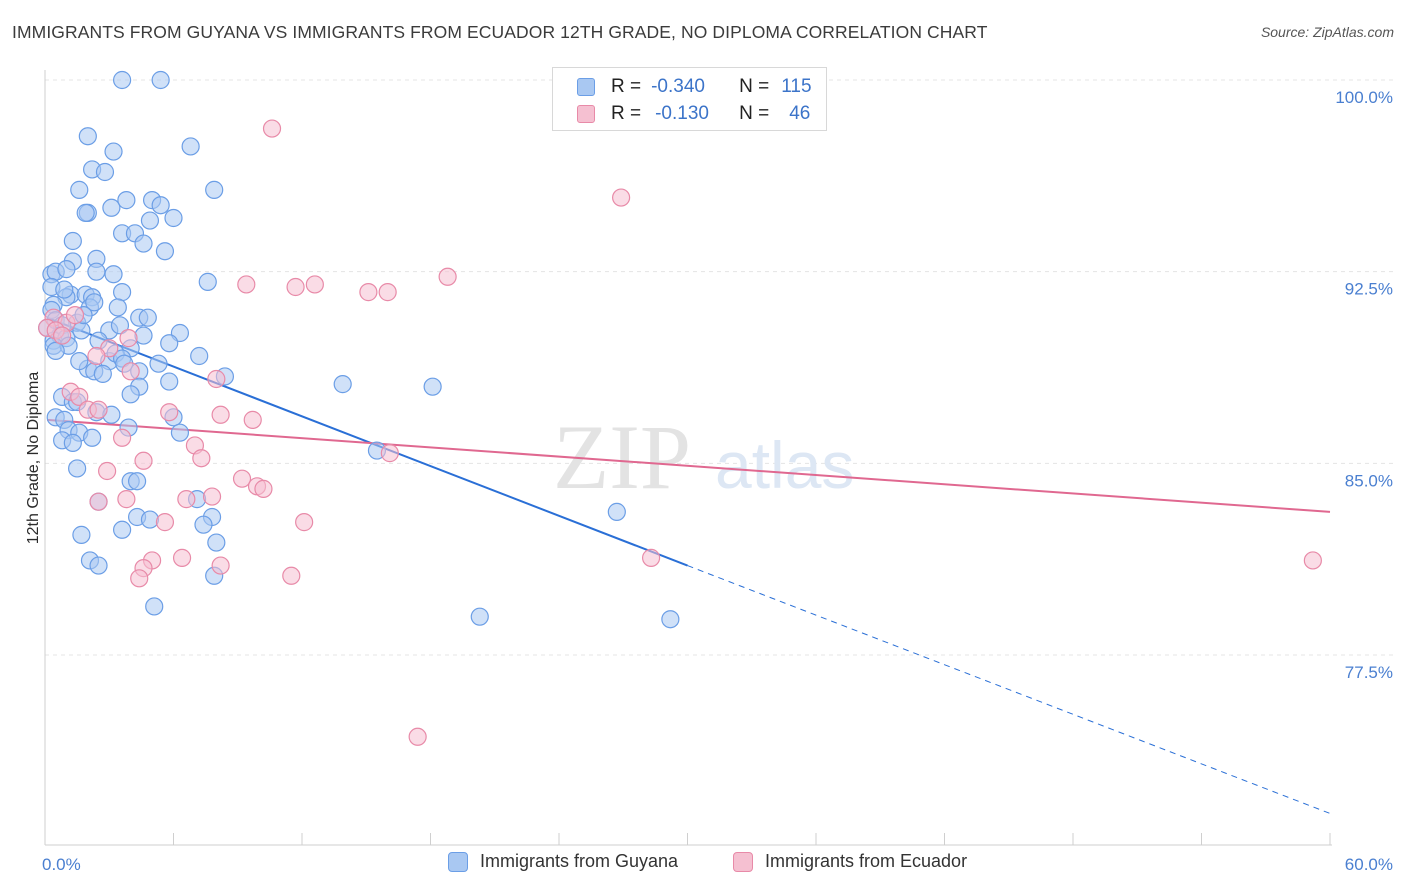  I want to click on ecuador-trend-line, so click(689, 465).